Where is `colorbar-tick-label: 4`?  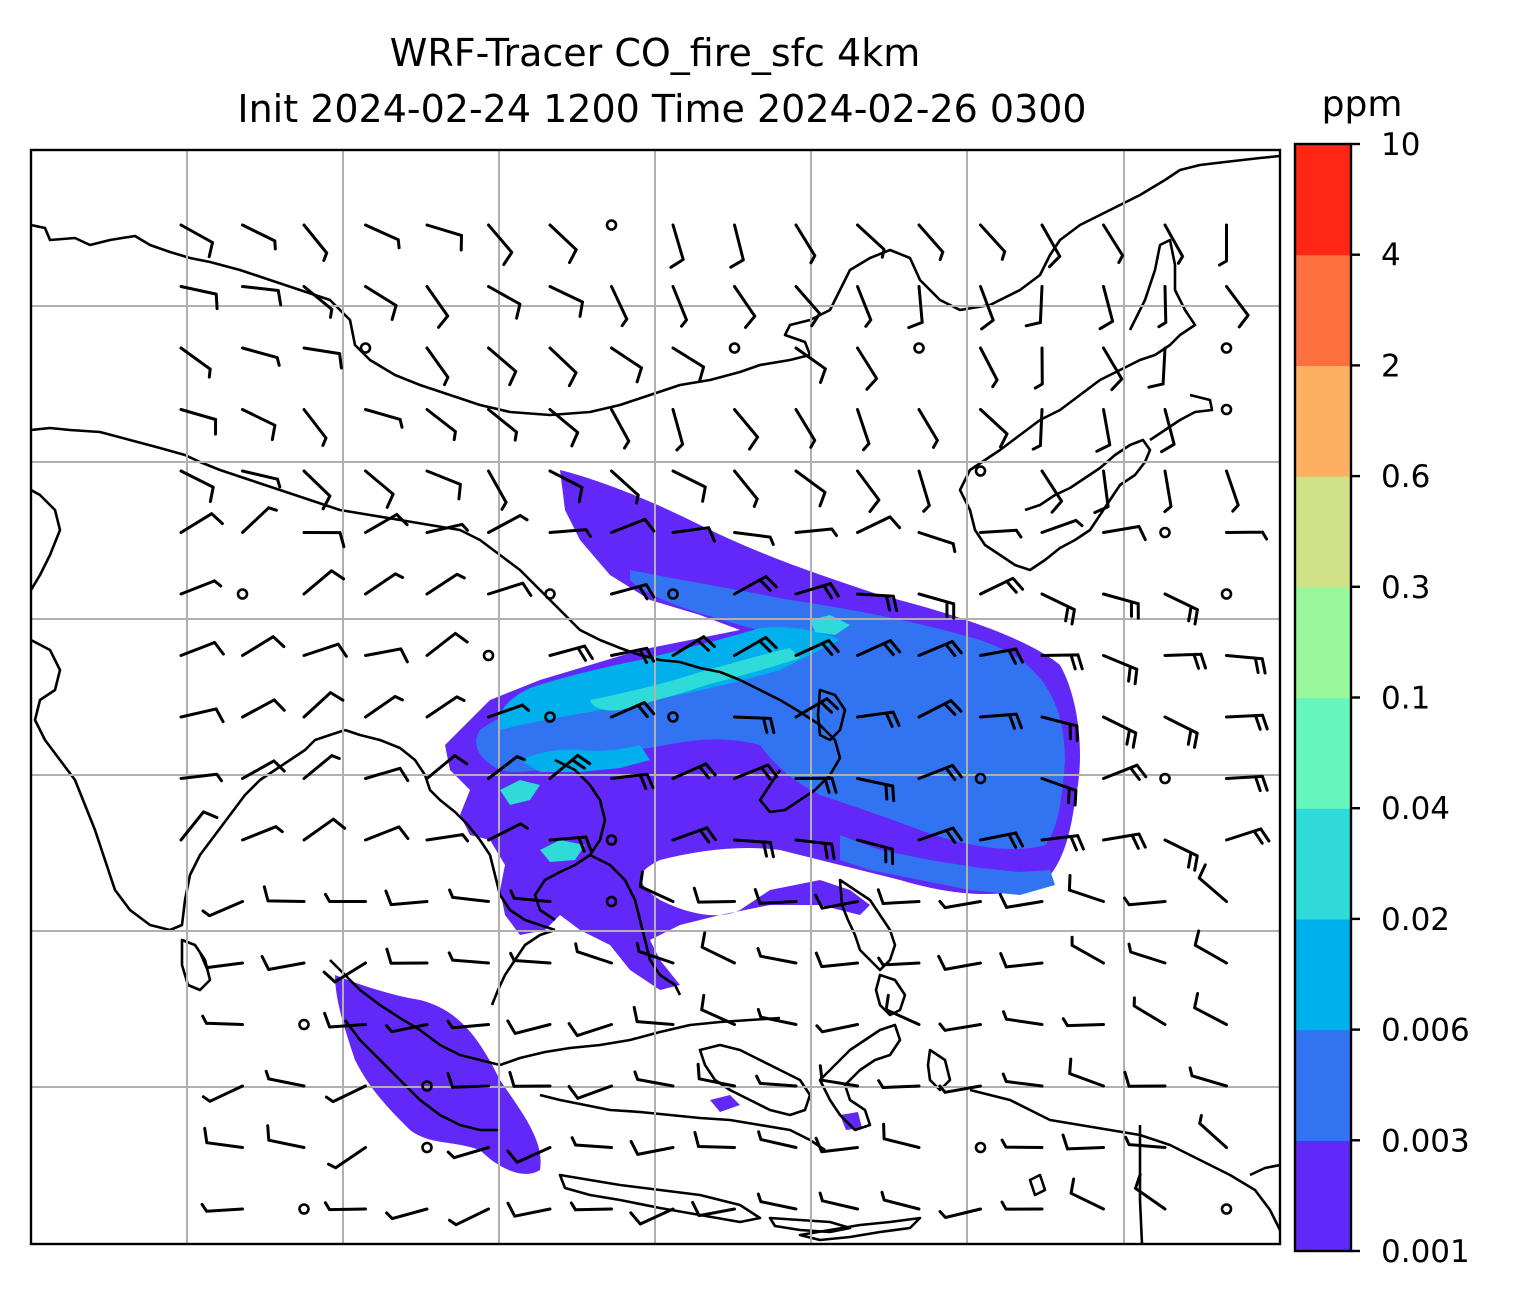
colorbar-tick-label: 4 is located at coordinates (1391, 256).